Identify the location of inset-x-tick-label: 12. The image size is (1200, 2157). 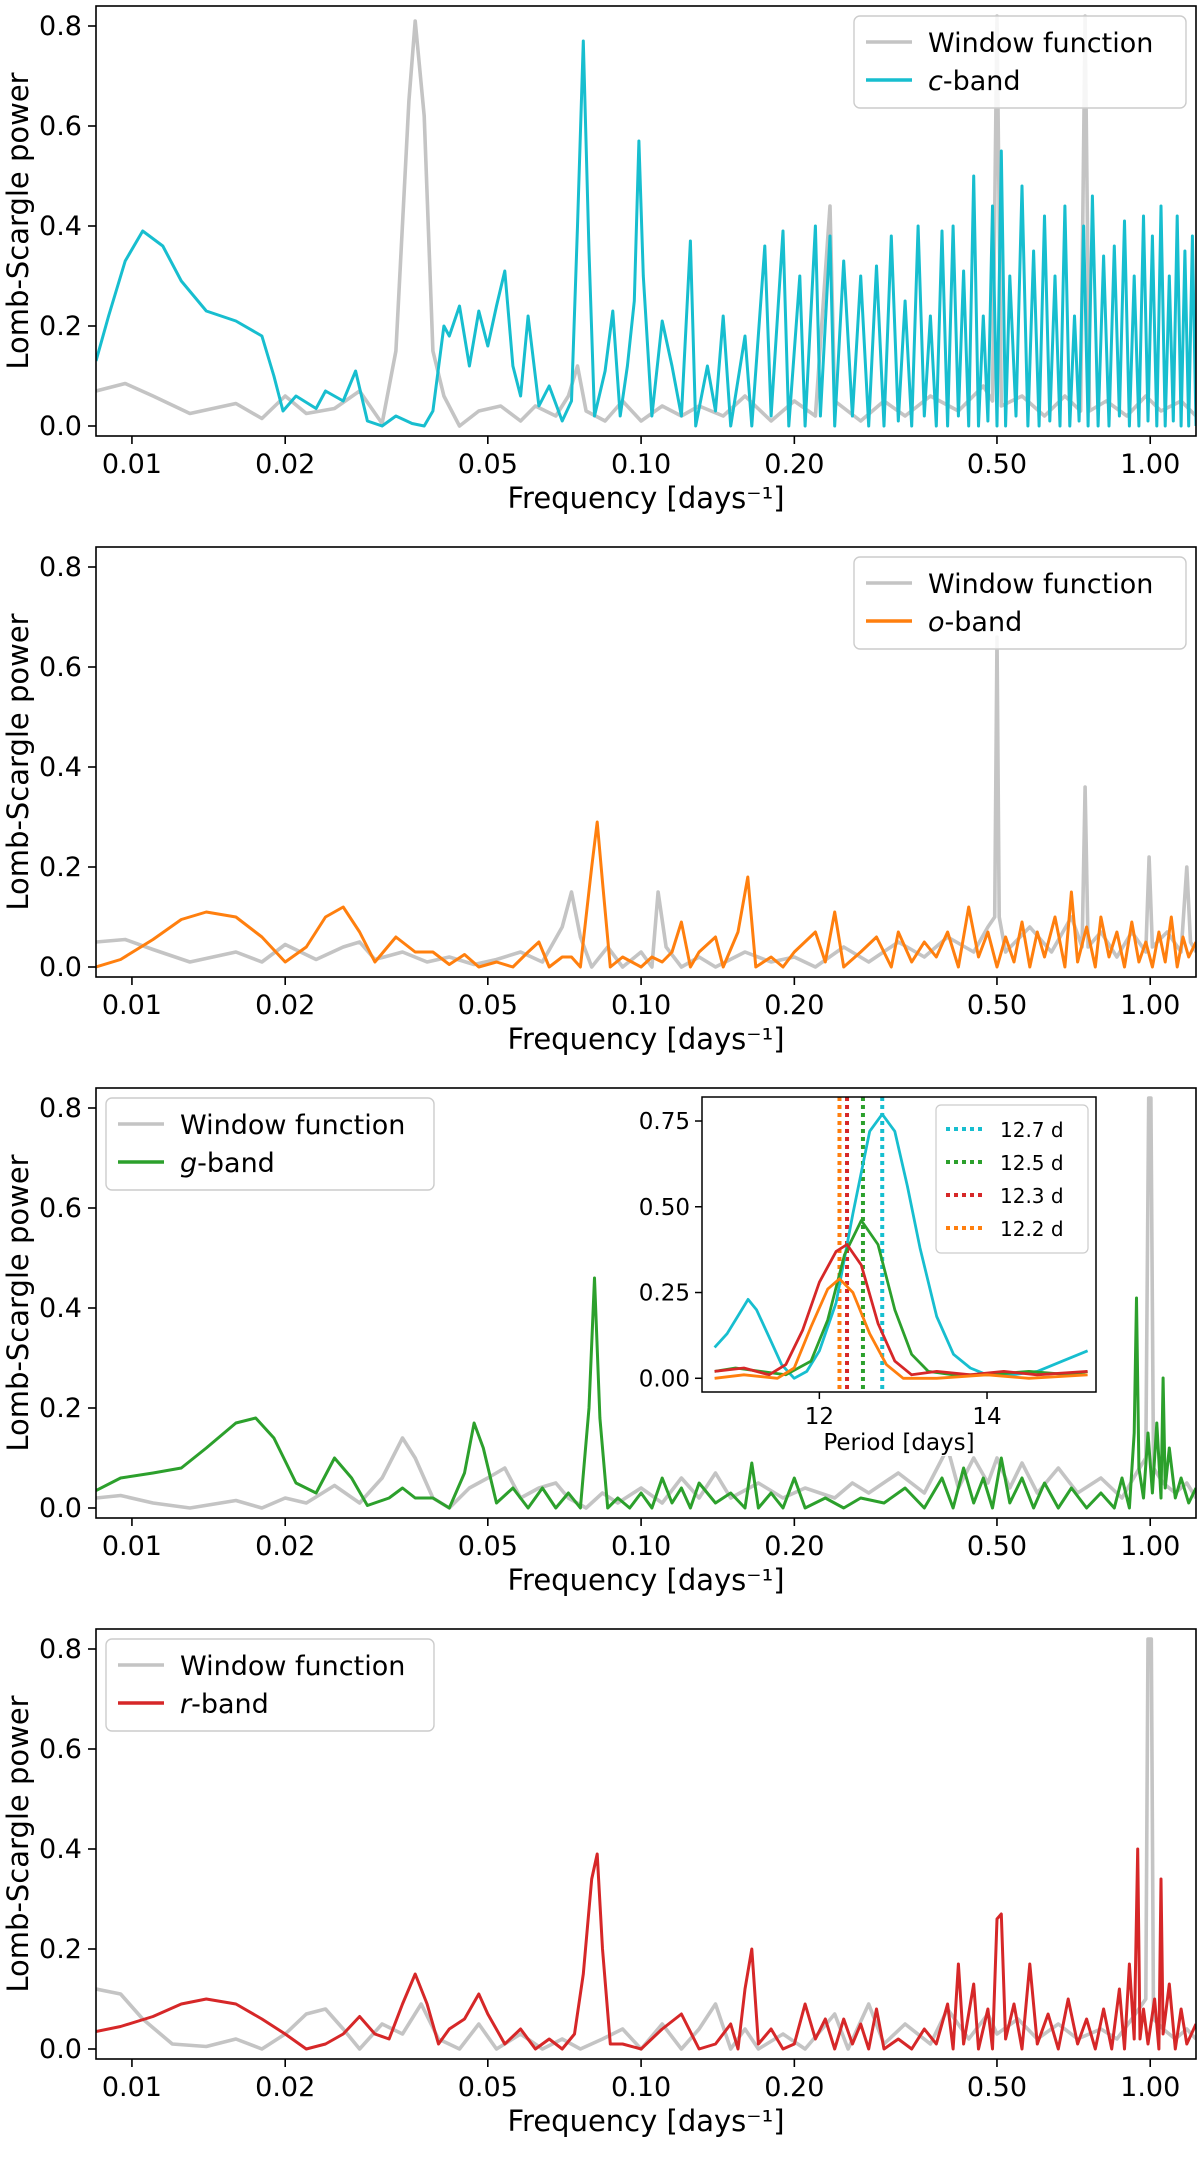
(819, 1417).